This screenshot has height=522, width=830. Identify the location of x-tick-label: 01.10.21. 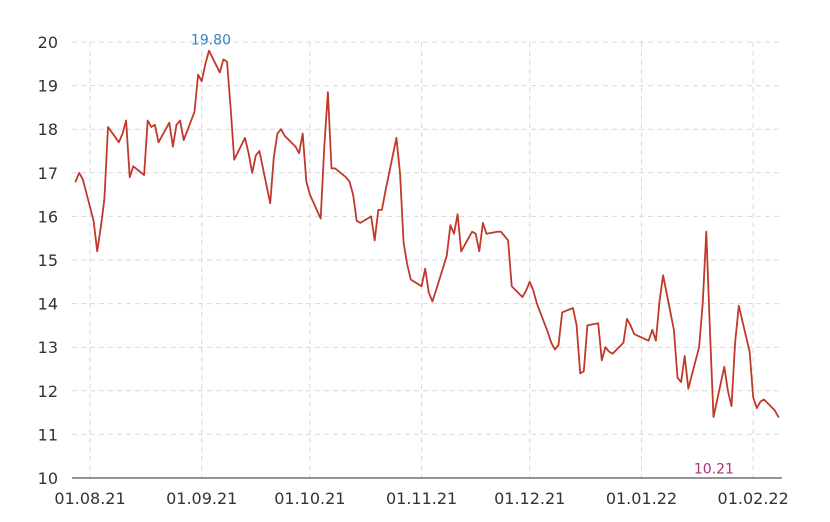
(309, 498).